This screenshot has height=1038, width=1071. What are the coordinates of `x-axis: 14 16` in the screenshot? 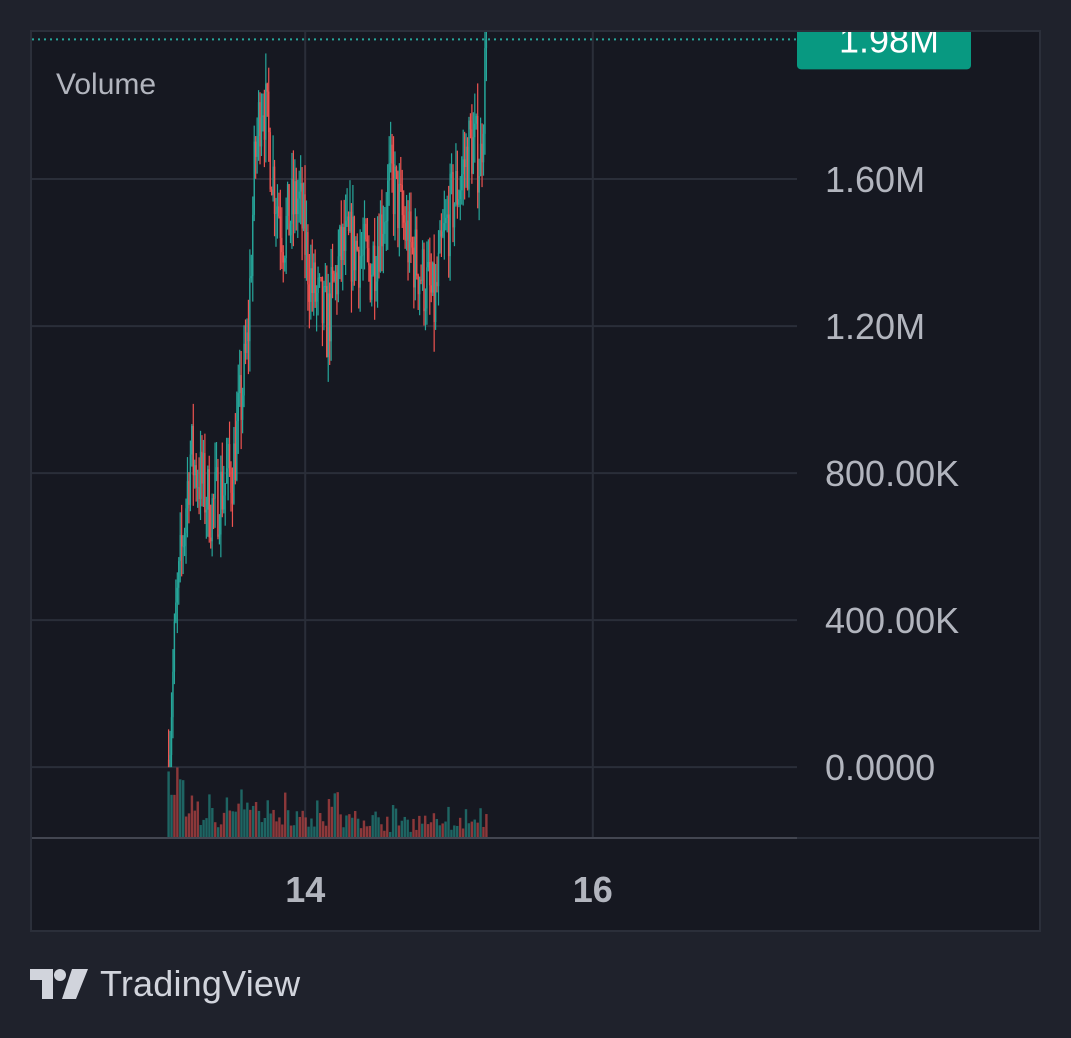 It's located at (535, 873).